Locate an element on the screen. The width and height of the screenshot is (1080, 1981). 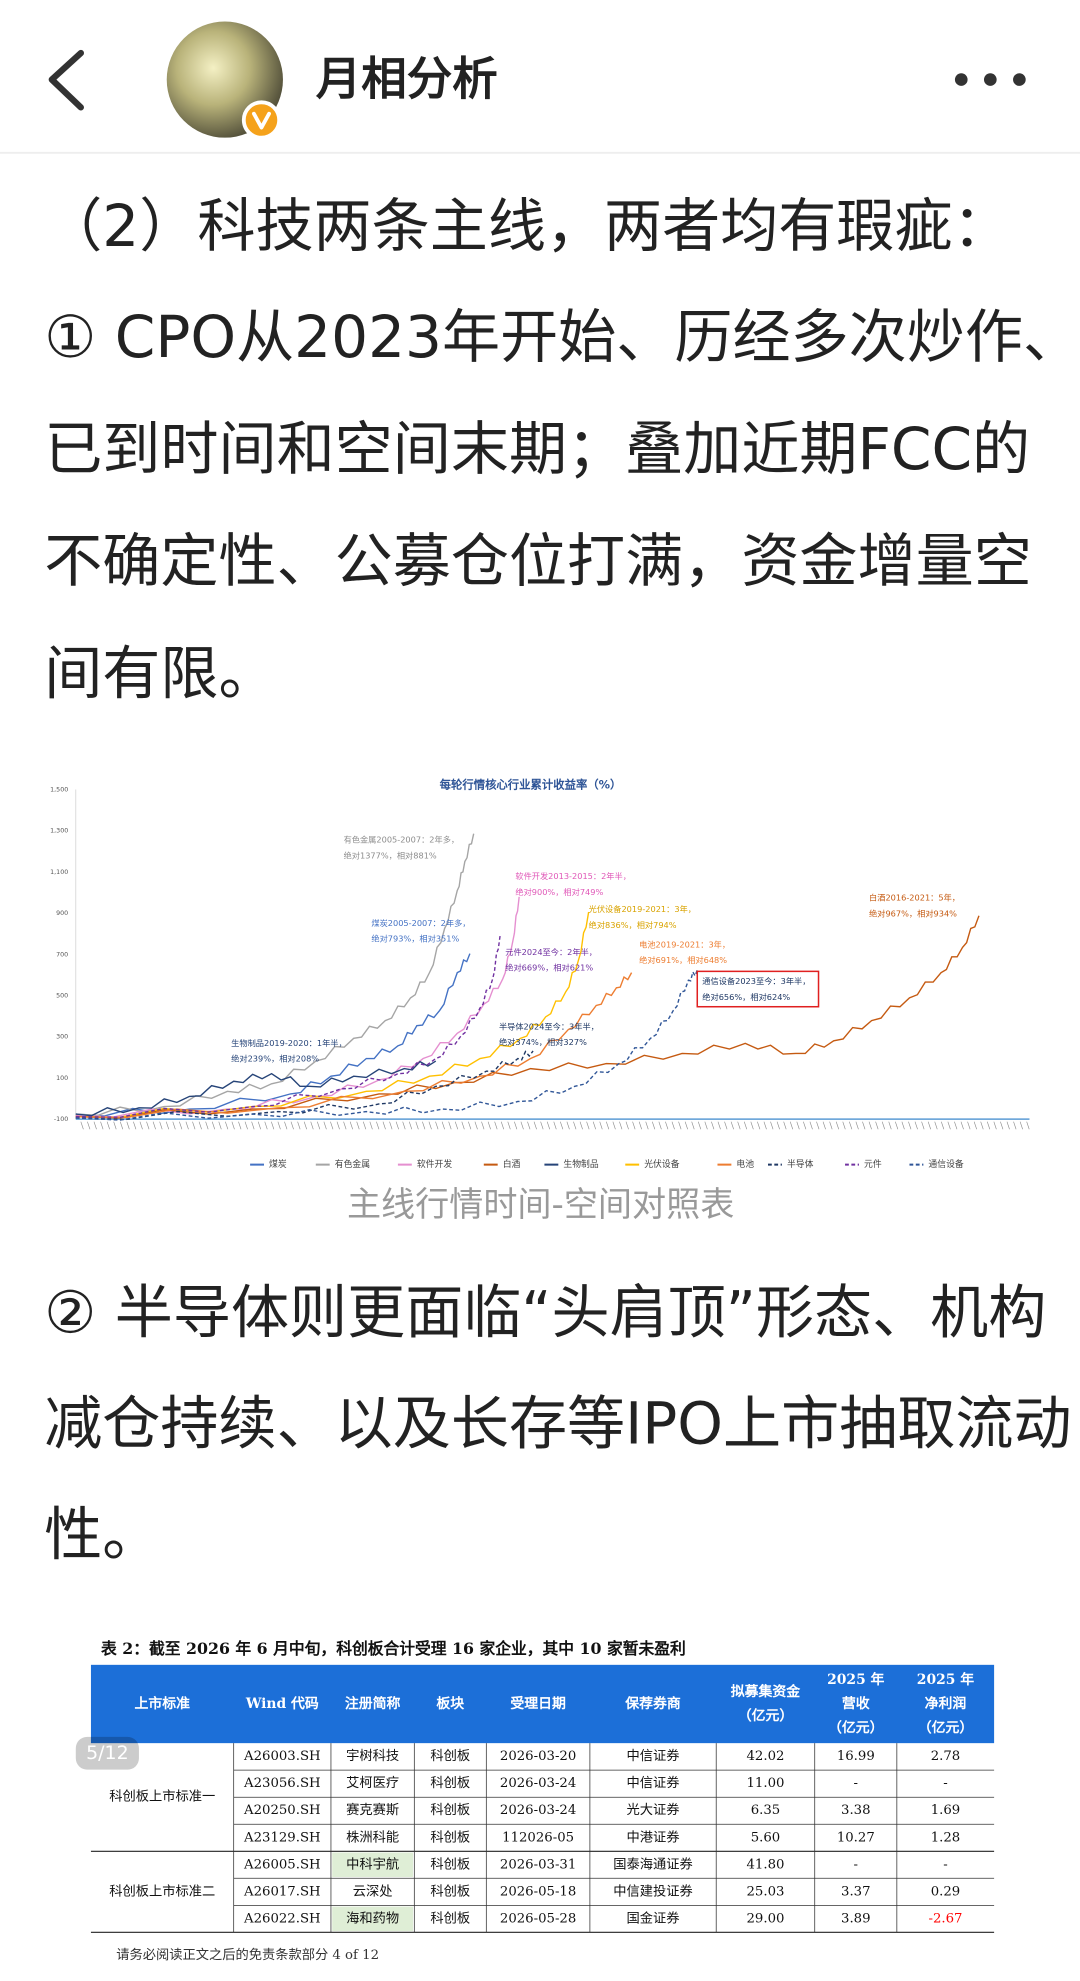
chart-annotation: 绝对239%，相对208% is located at coordinates (275, 1059).